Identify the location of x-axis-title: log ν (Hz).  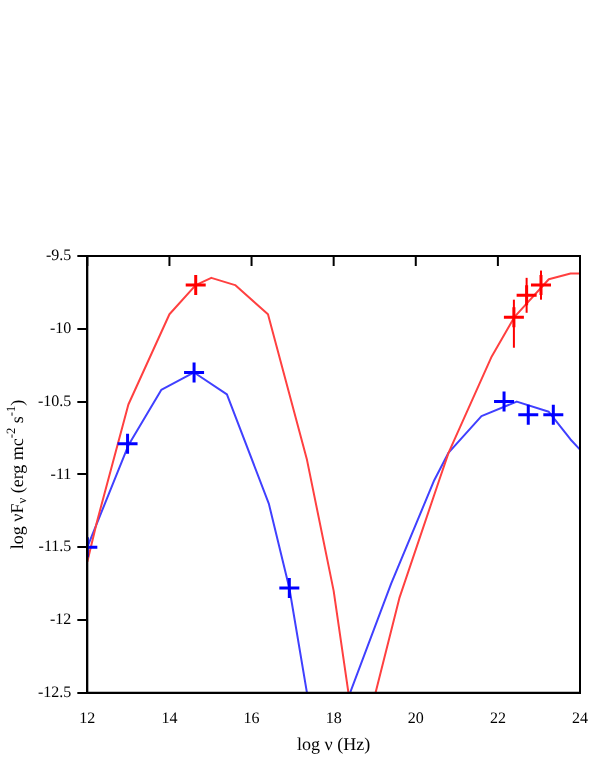
(334, 743).